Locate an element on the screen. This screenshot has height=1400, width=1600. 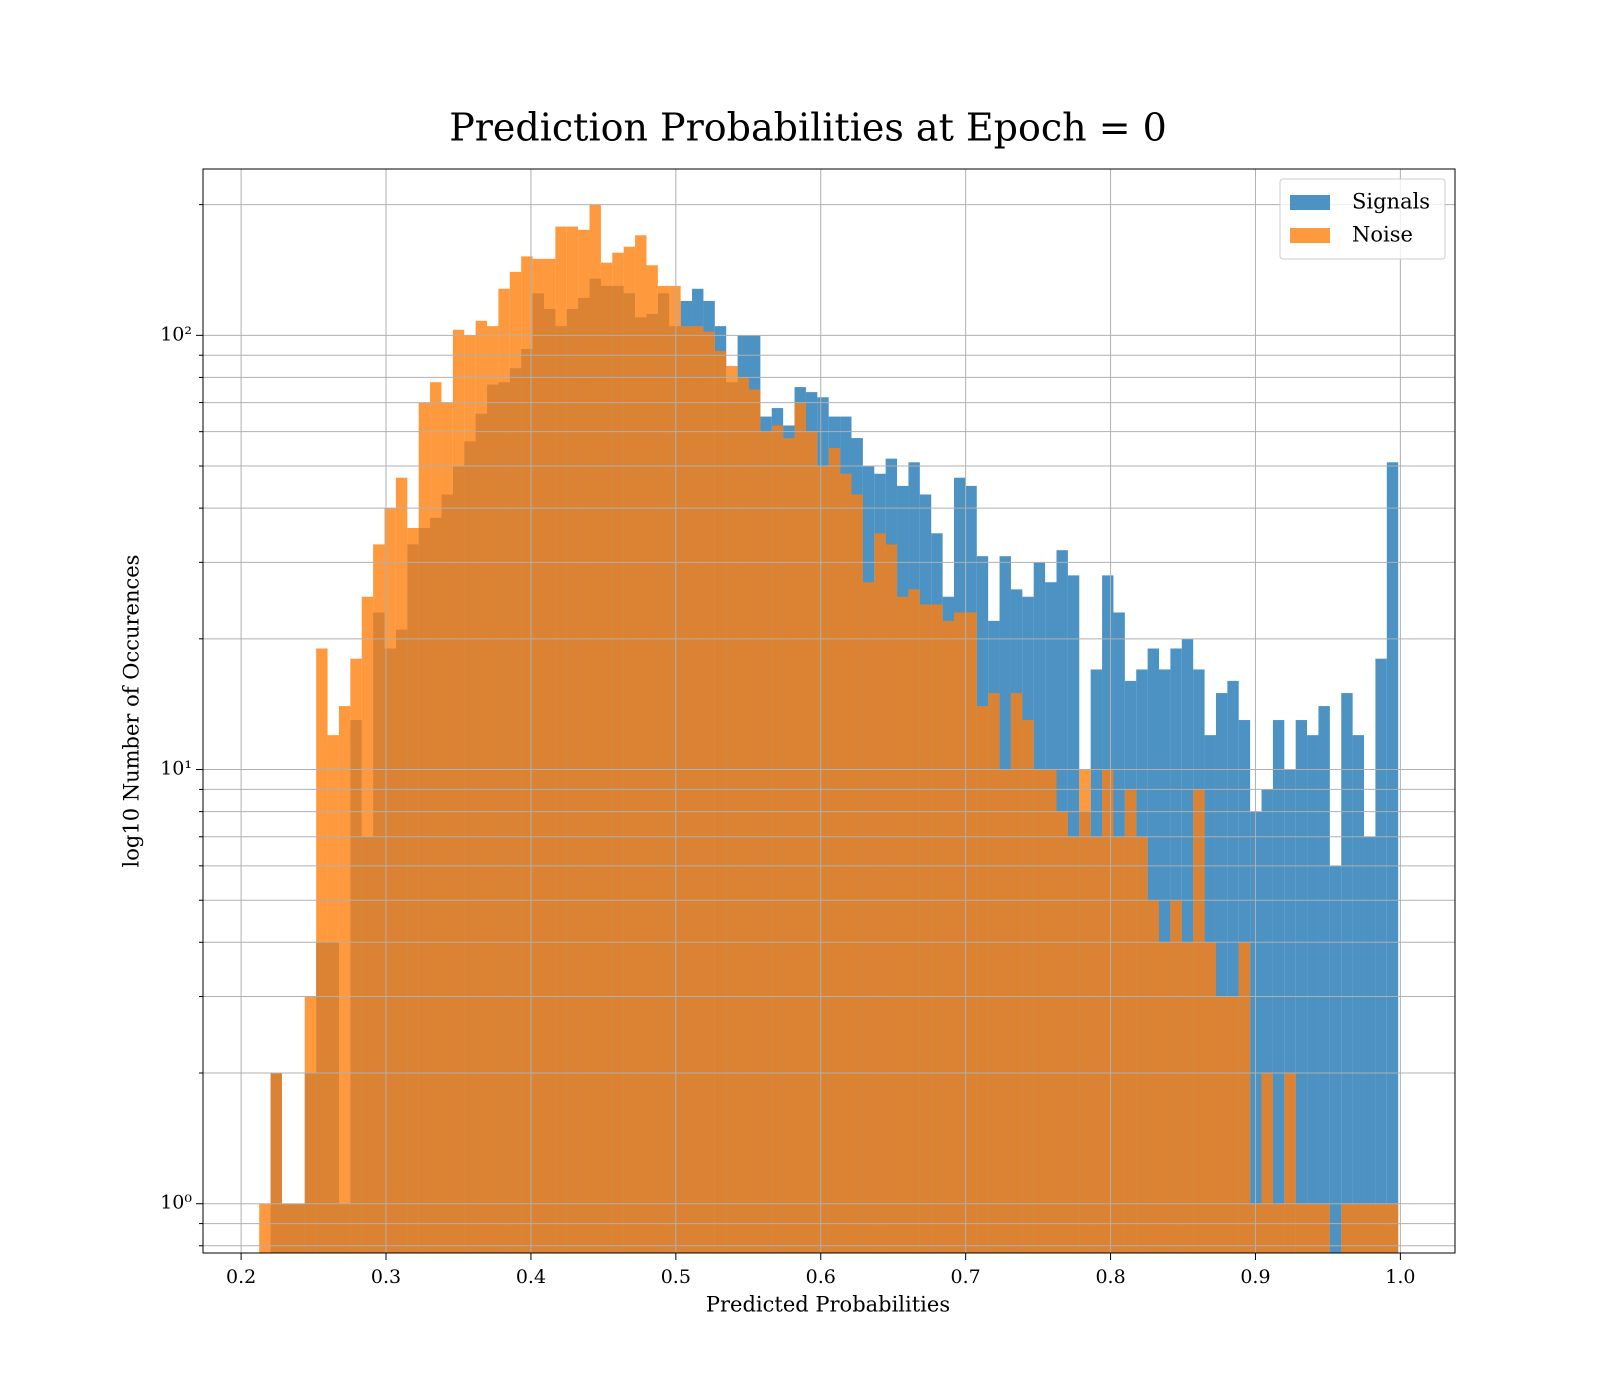
x-tick-label: 0.9 is located at coordinates (1255, 1277).